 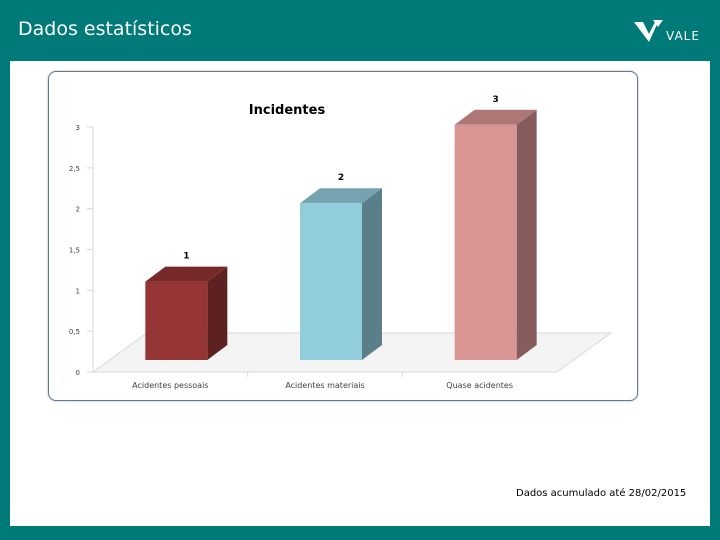 What do you see at coordinates (78, 373) in the screenshot?
I see `y-tick-label: 0` at bounding box center [78, 373].